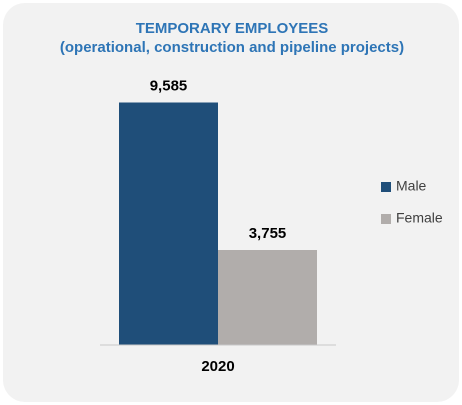 The image size is (462, 405). I want to click on x-tick-label: 2020, so click(217, 366).